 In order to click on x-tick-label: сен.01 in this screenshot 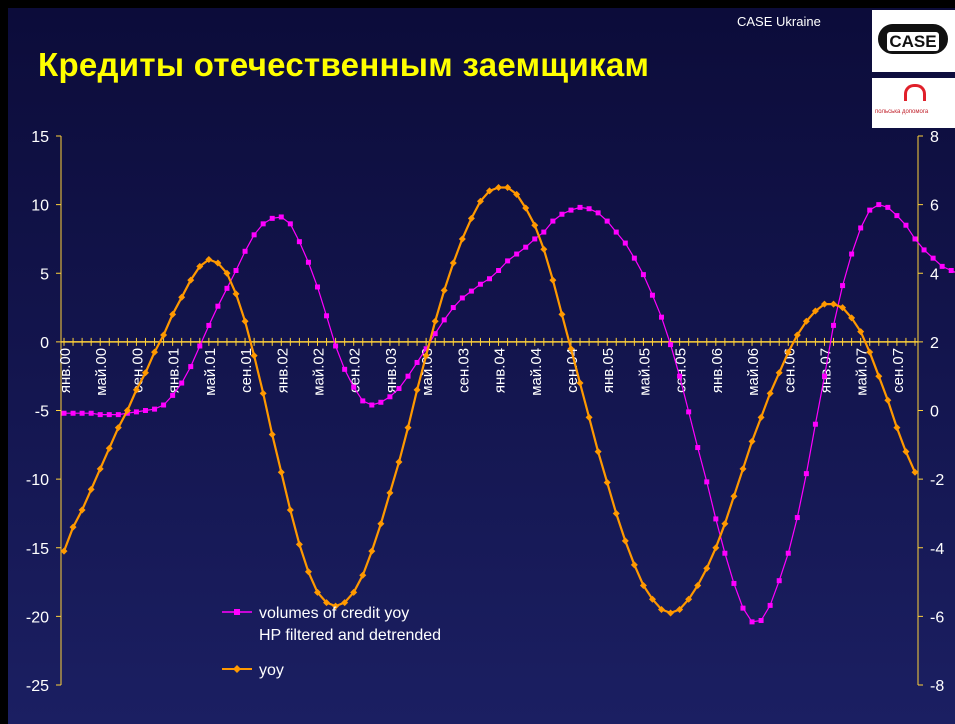, I will do `click(246, 370)`.